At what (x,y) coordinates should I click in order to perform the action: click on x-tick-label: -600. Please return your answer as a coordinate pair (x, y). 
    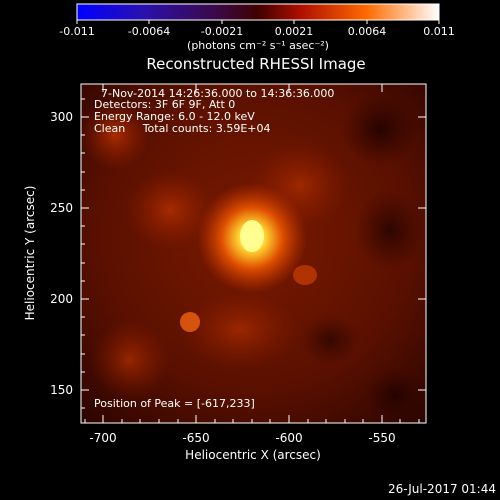
    Looking at the image, I should click on (289, 438).